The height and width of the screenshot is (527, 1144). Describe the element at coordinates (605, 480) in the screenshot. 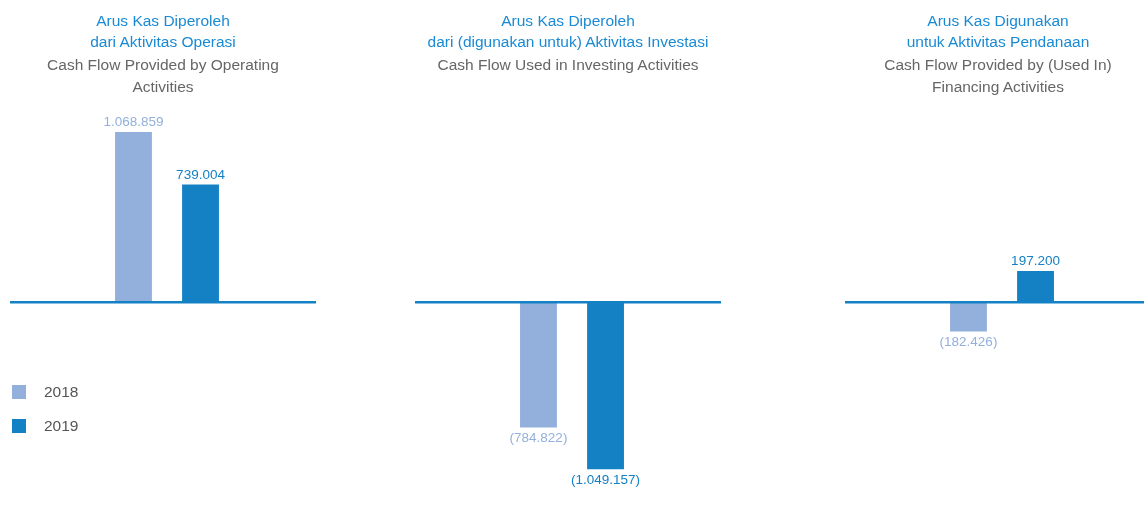

I see `data-label: (1.049.157)` at that location.